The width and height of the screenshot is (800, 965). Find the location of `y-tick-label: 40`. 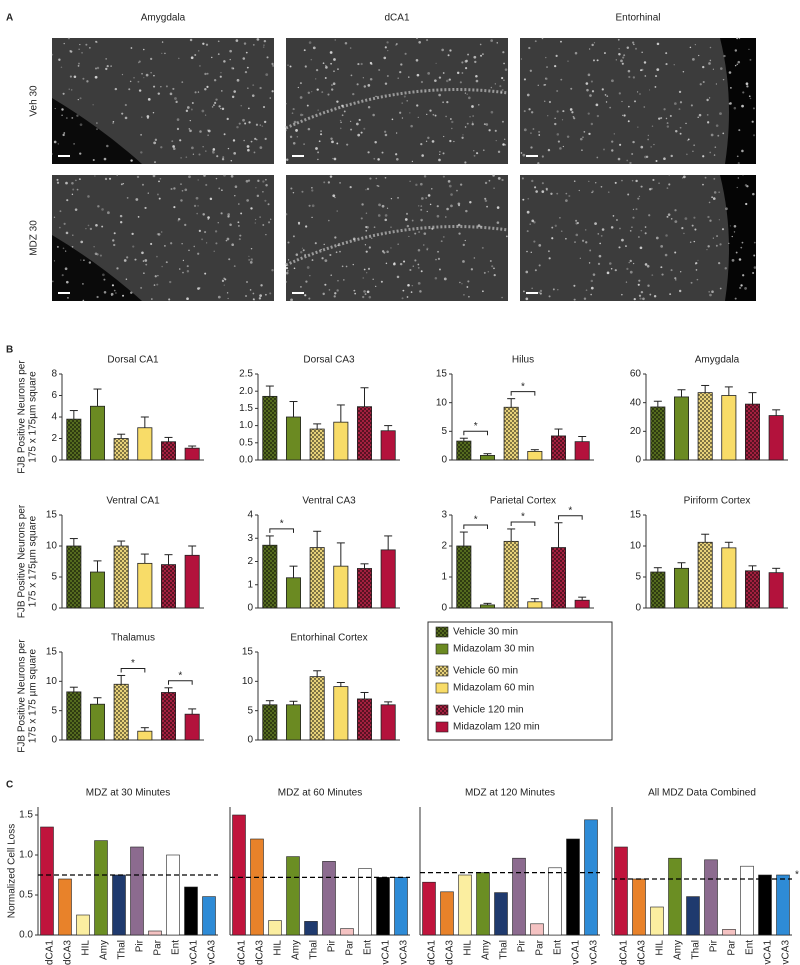

y-tick-label: 40 is located at coordinates (636, 402).